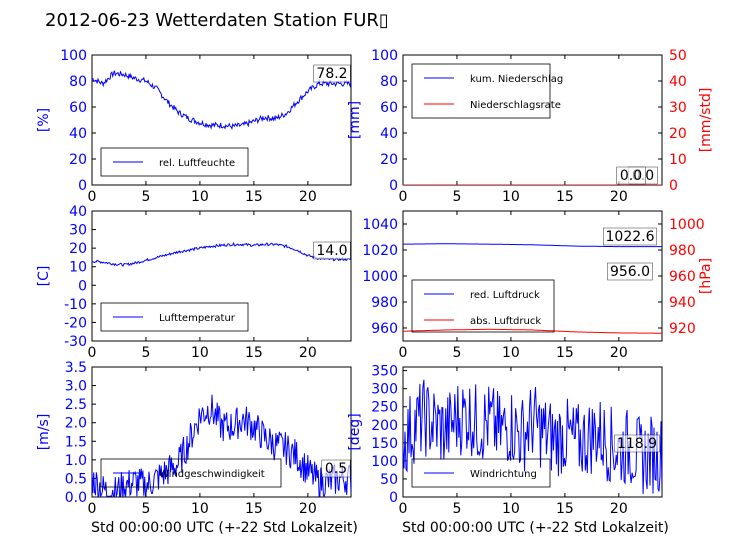  Describe the element at coordinates (384, 390) in the screenshot. I see `y-tick-label: 300` at that location.